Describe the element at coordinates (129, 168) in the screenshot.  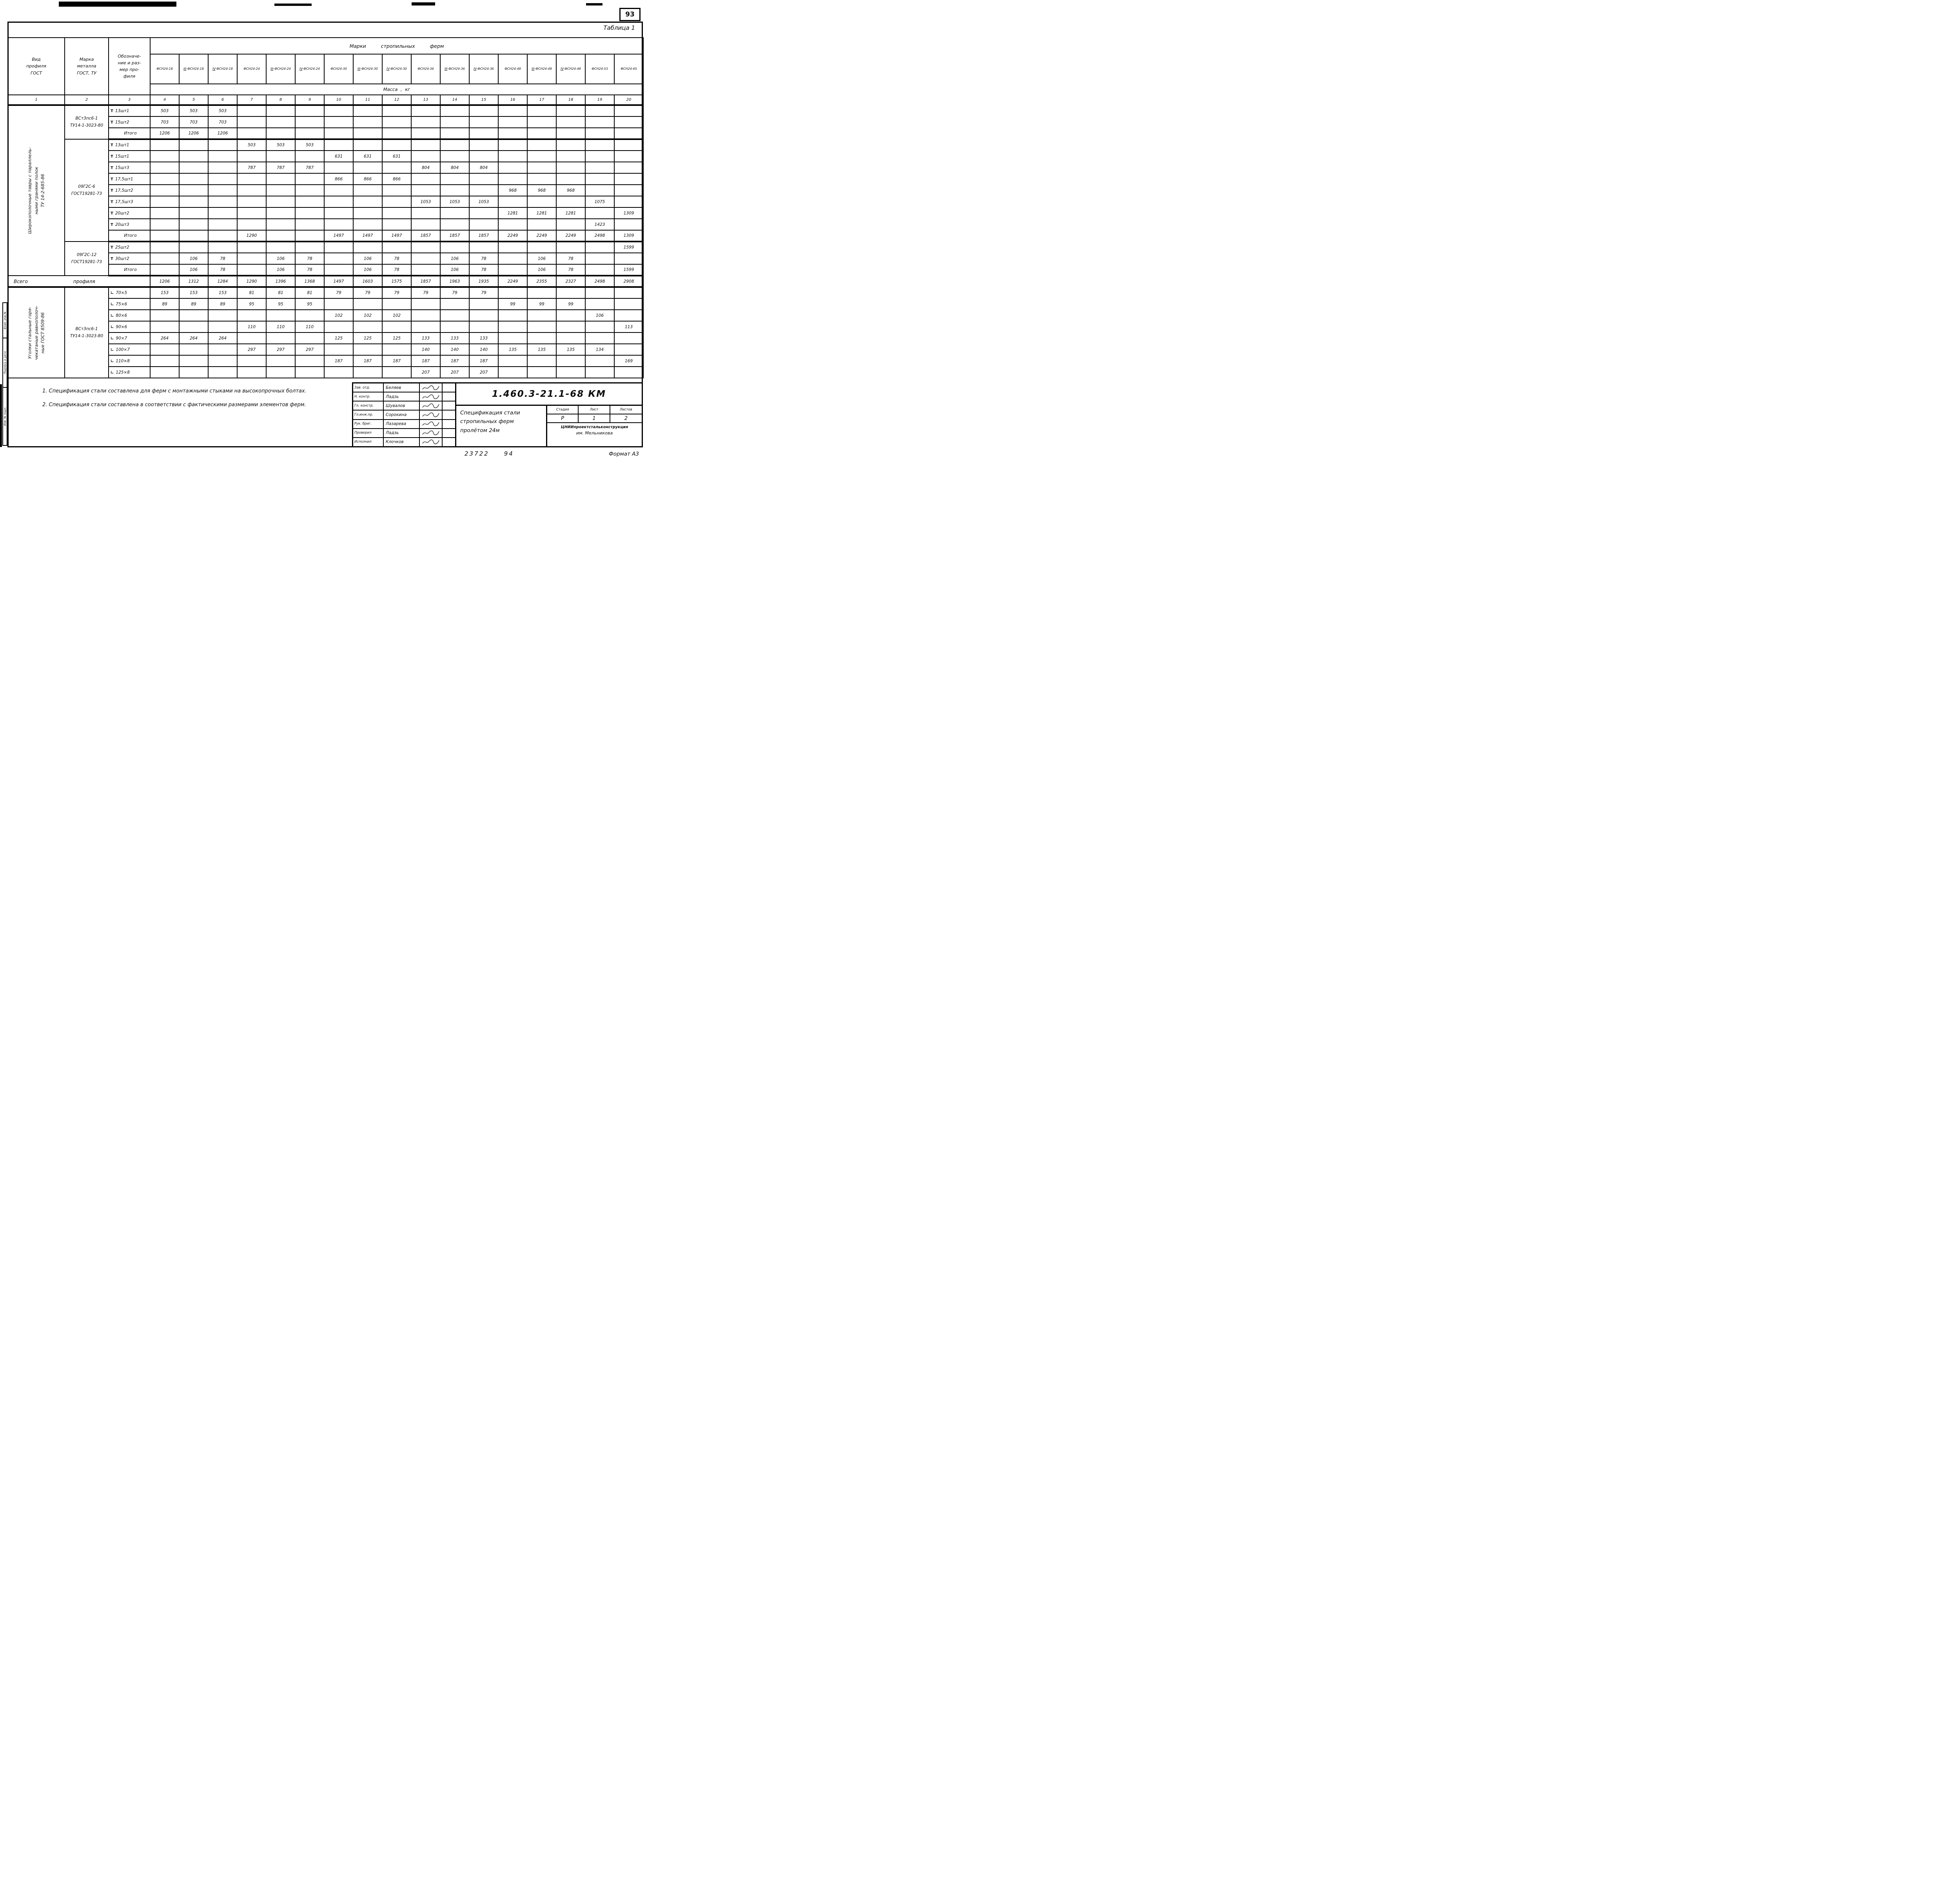
I see `profile-designation: Т 15шт3` at that location.